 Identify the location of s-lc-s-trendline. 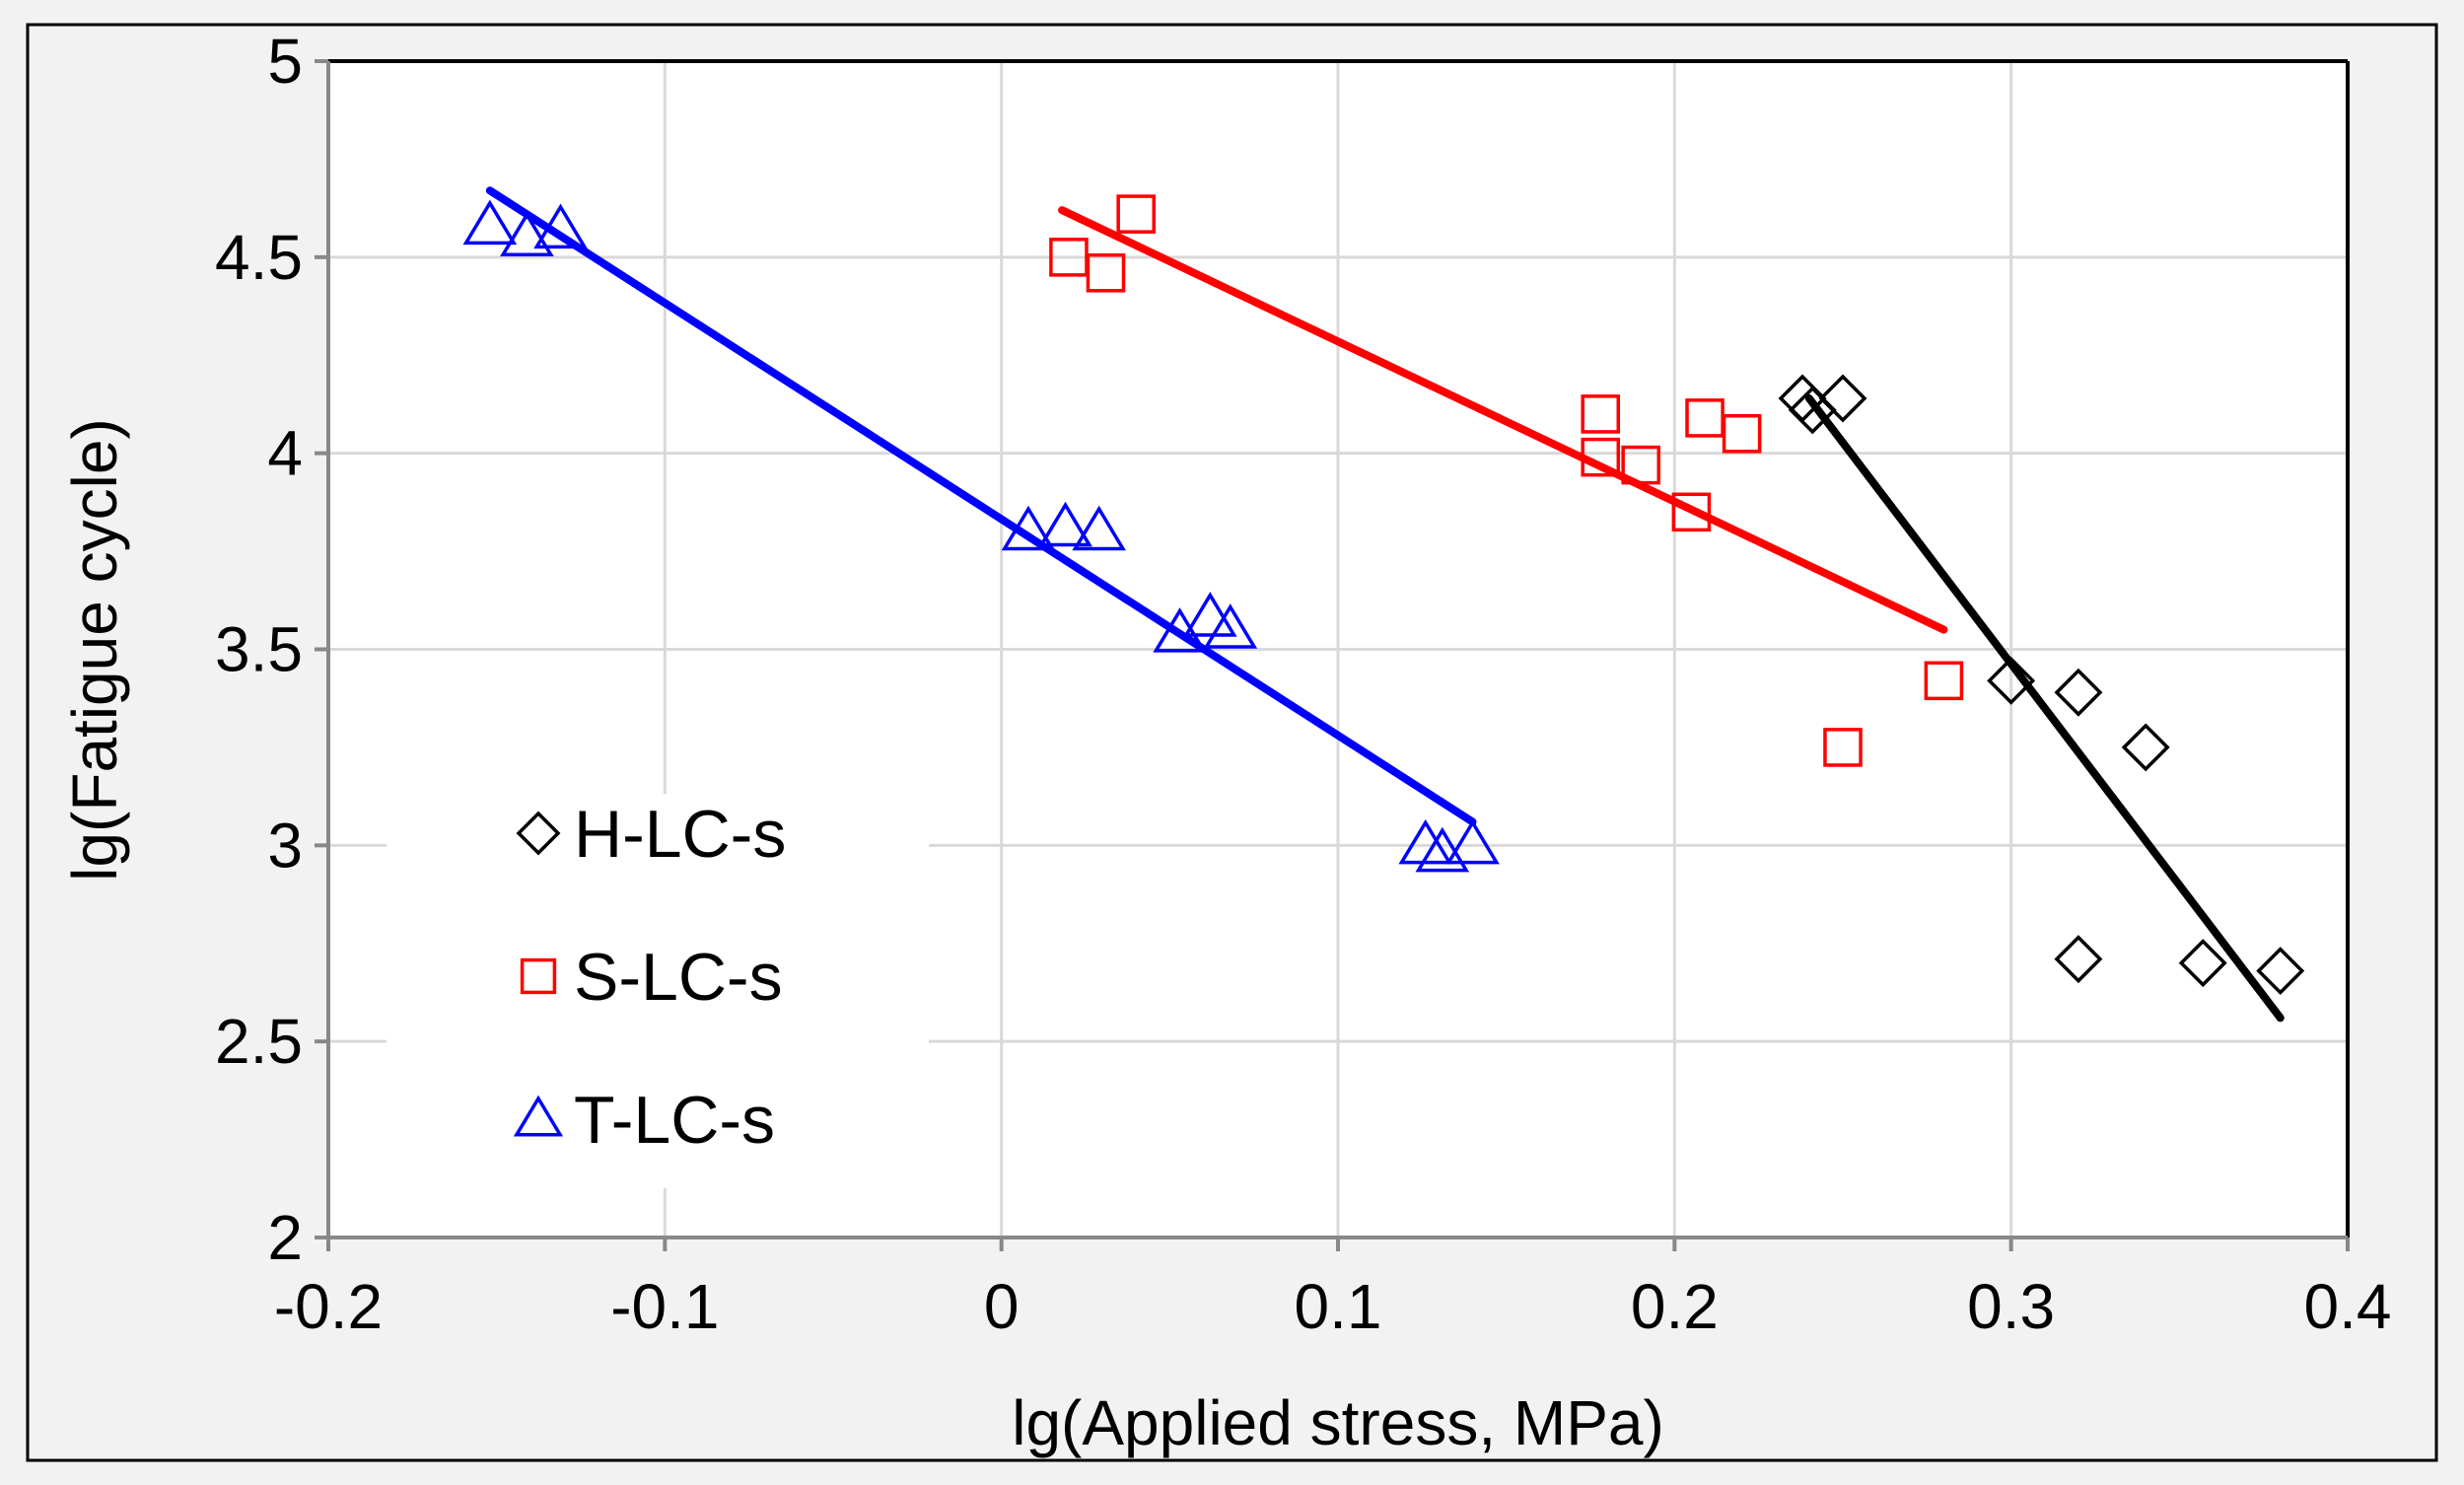
(1503, 420).